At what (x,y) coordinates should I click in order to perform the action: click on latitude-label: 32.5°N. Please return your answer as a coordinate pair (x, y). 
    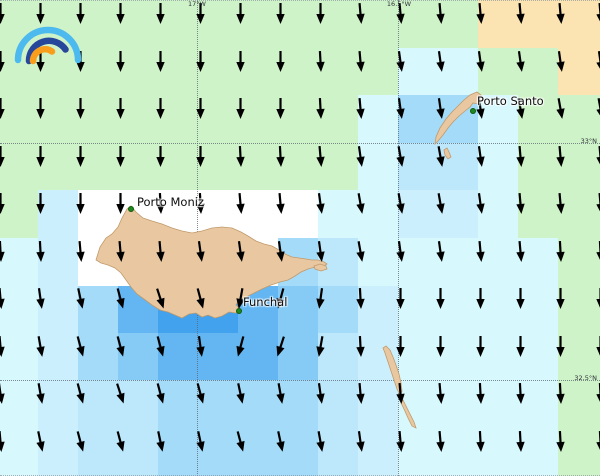
    Looking at the image, I should click on (585, 378).